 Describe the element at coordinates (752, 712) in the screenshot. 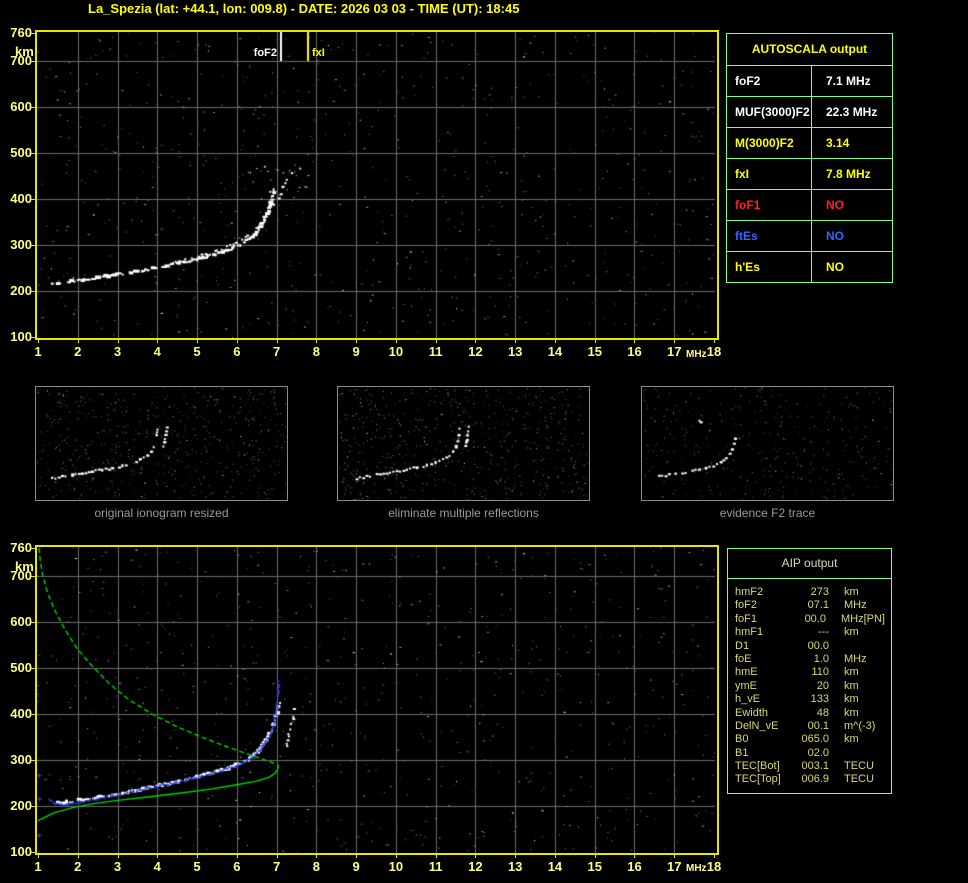

I see `aip-param: Ewidth` at that location.